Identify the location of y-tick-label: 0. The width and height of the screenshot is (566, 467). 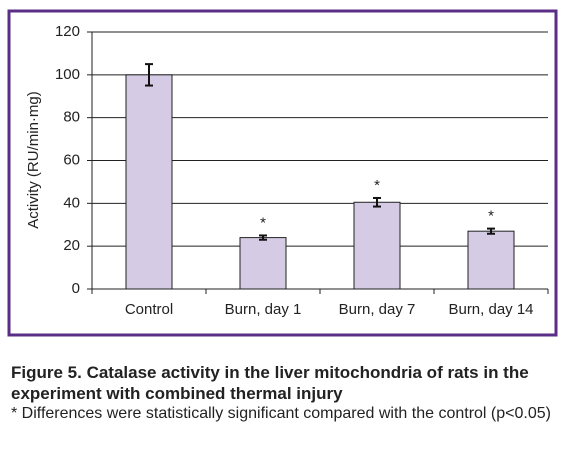
(76, 288).